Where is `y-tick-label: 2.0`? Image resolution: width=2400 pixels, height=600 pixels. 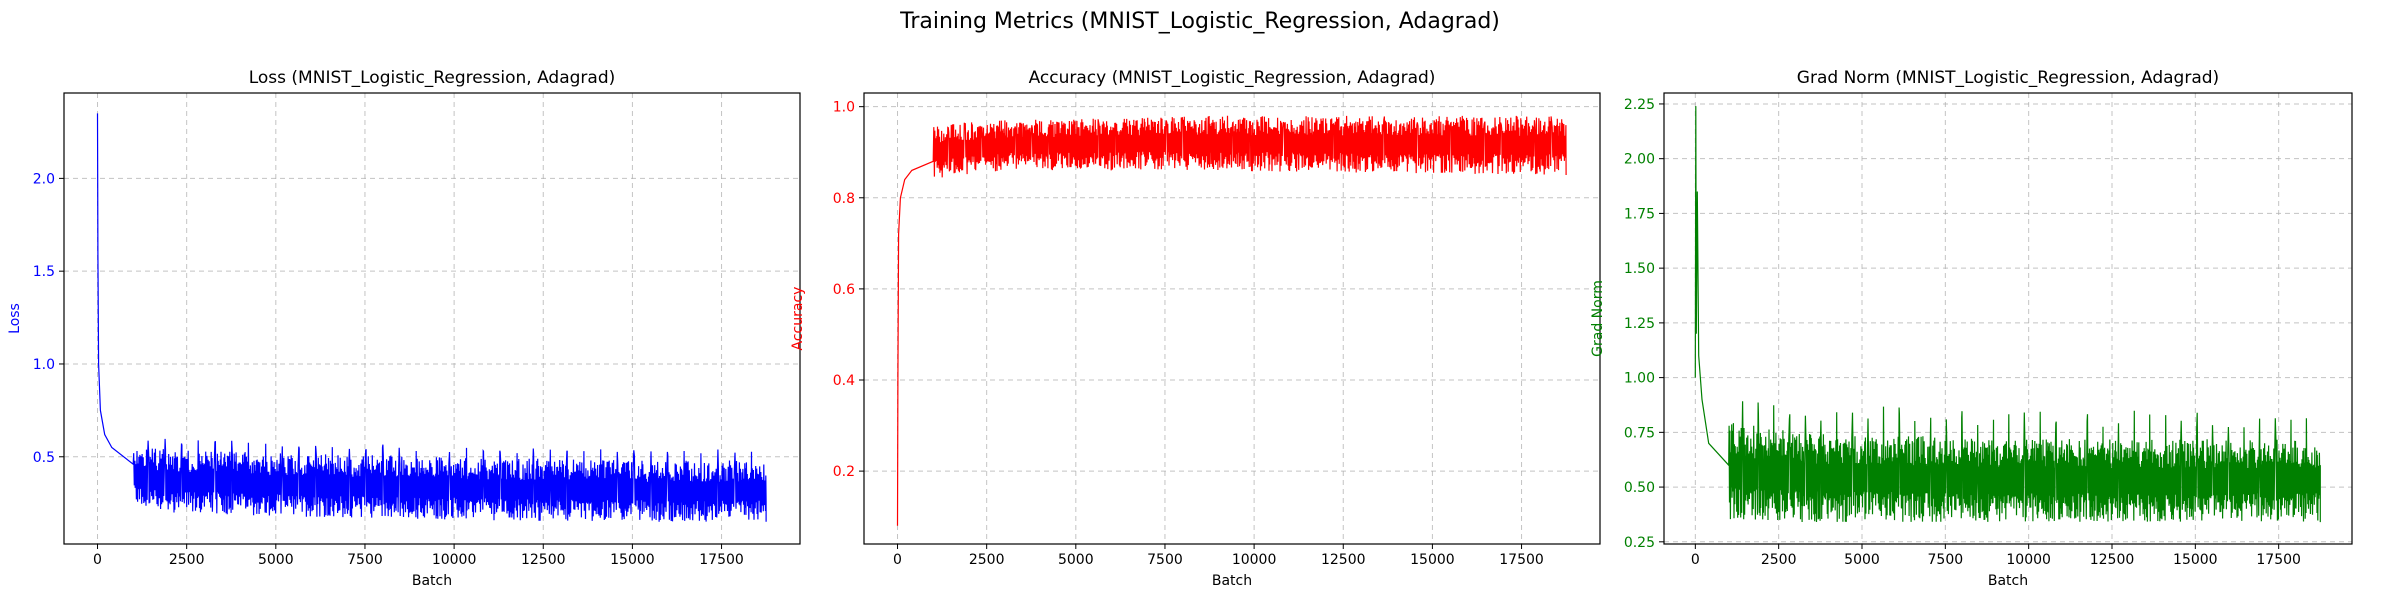
y-tick-label: 2.0 is located at coordinates (44, 179).